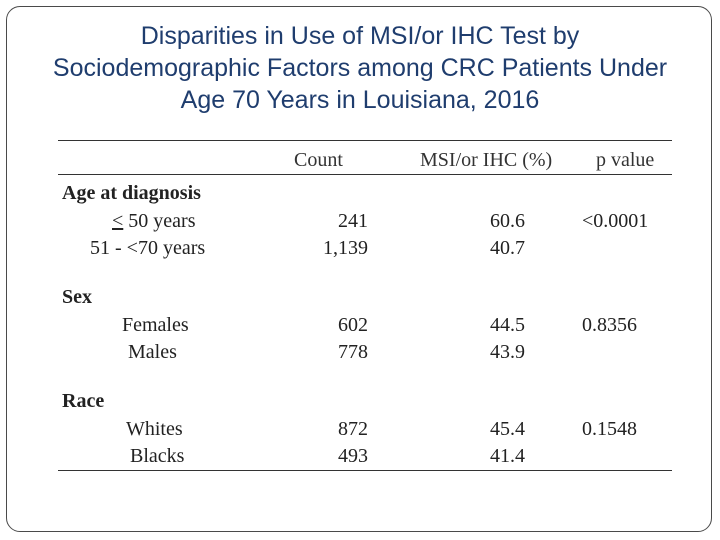  What do you see at coordinates (318, 160) in the screenshot?
I see `header-count: Count` at bounding box center [318, 160].